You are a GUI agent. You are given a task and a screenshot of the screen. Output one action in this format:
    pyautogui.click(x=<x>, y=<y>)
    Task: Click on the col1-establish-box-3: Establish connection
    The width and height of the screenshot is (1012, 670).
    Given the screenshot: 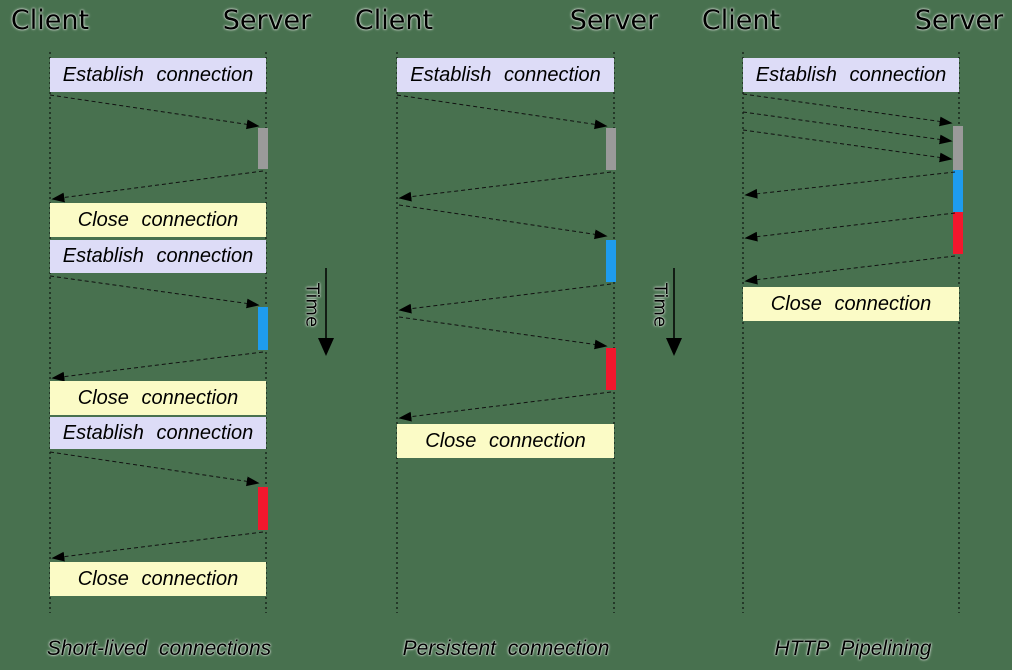 What is the action you would take?
    pyautogui.click(x=158, y=433)
    